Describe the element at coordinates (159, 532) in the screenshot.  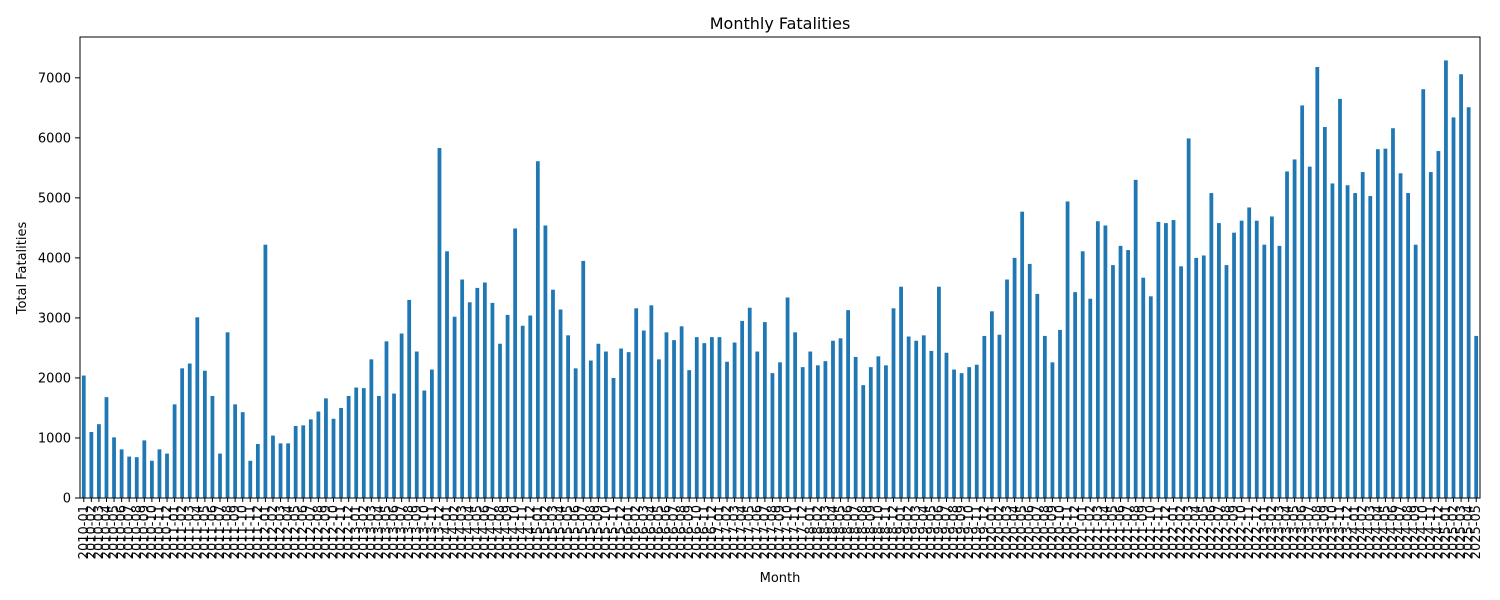
I see `x-tick-label: 2010-11` at that location.